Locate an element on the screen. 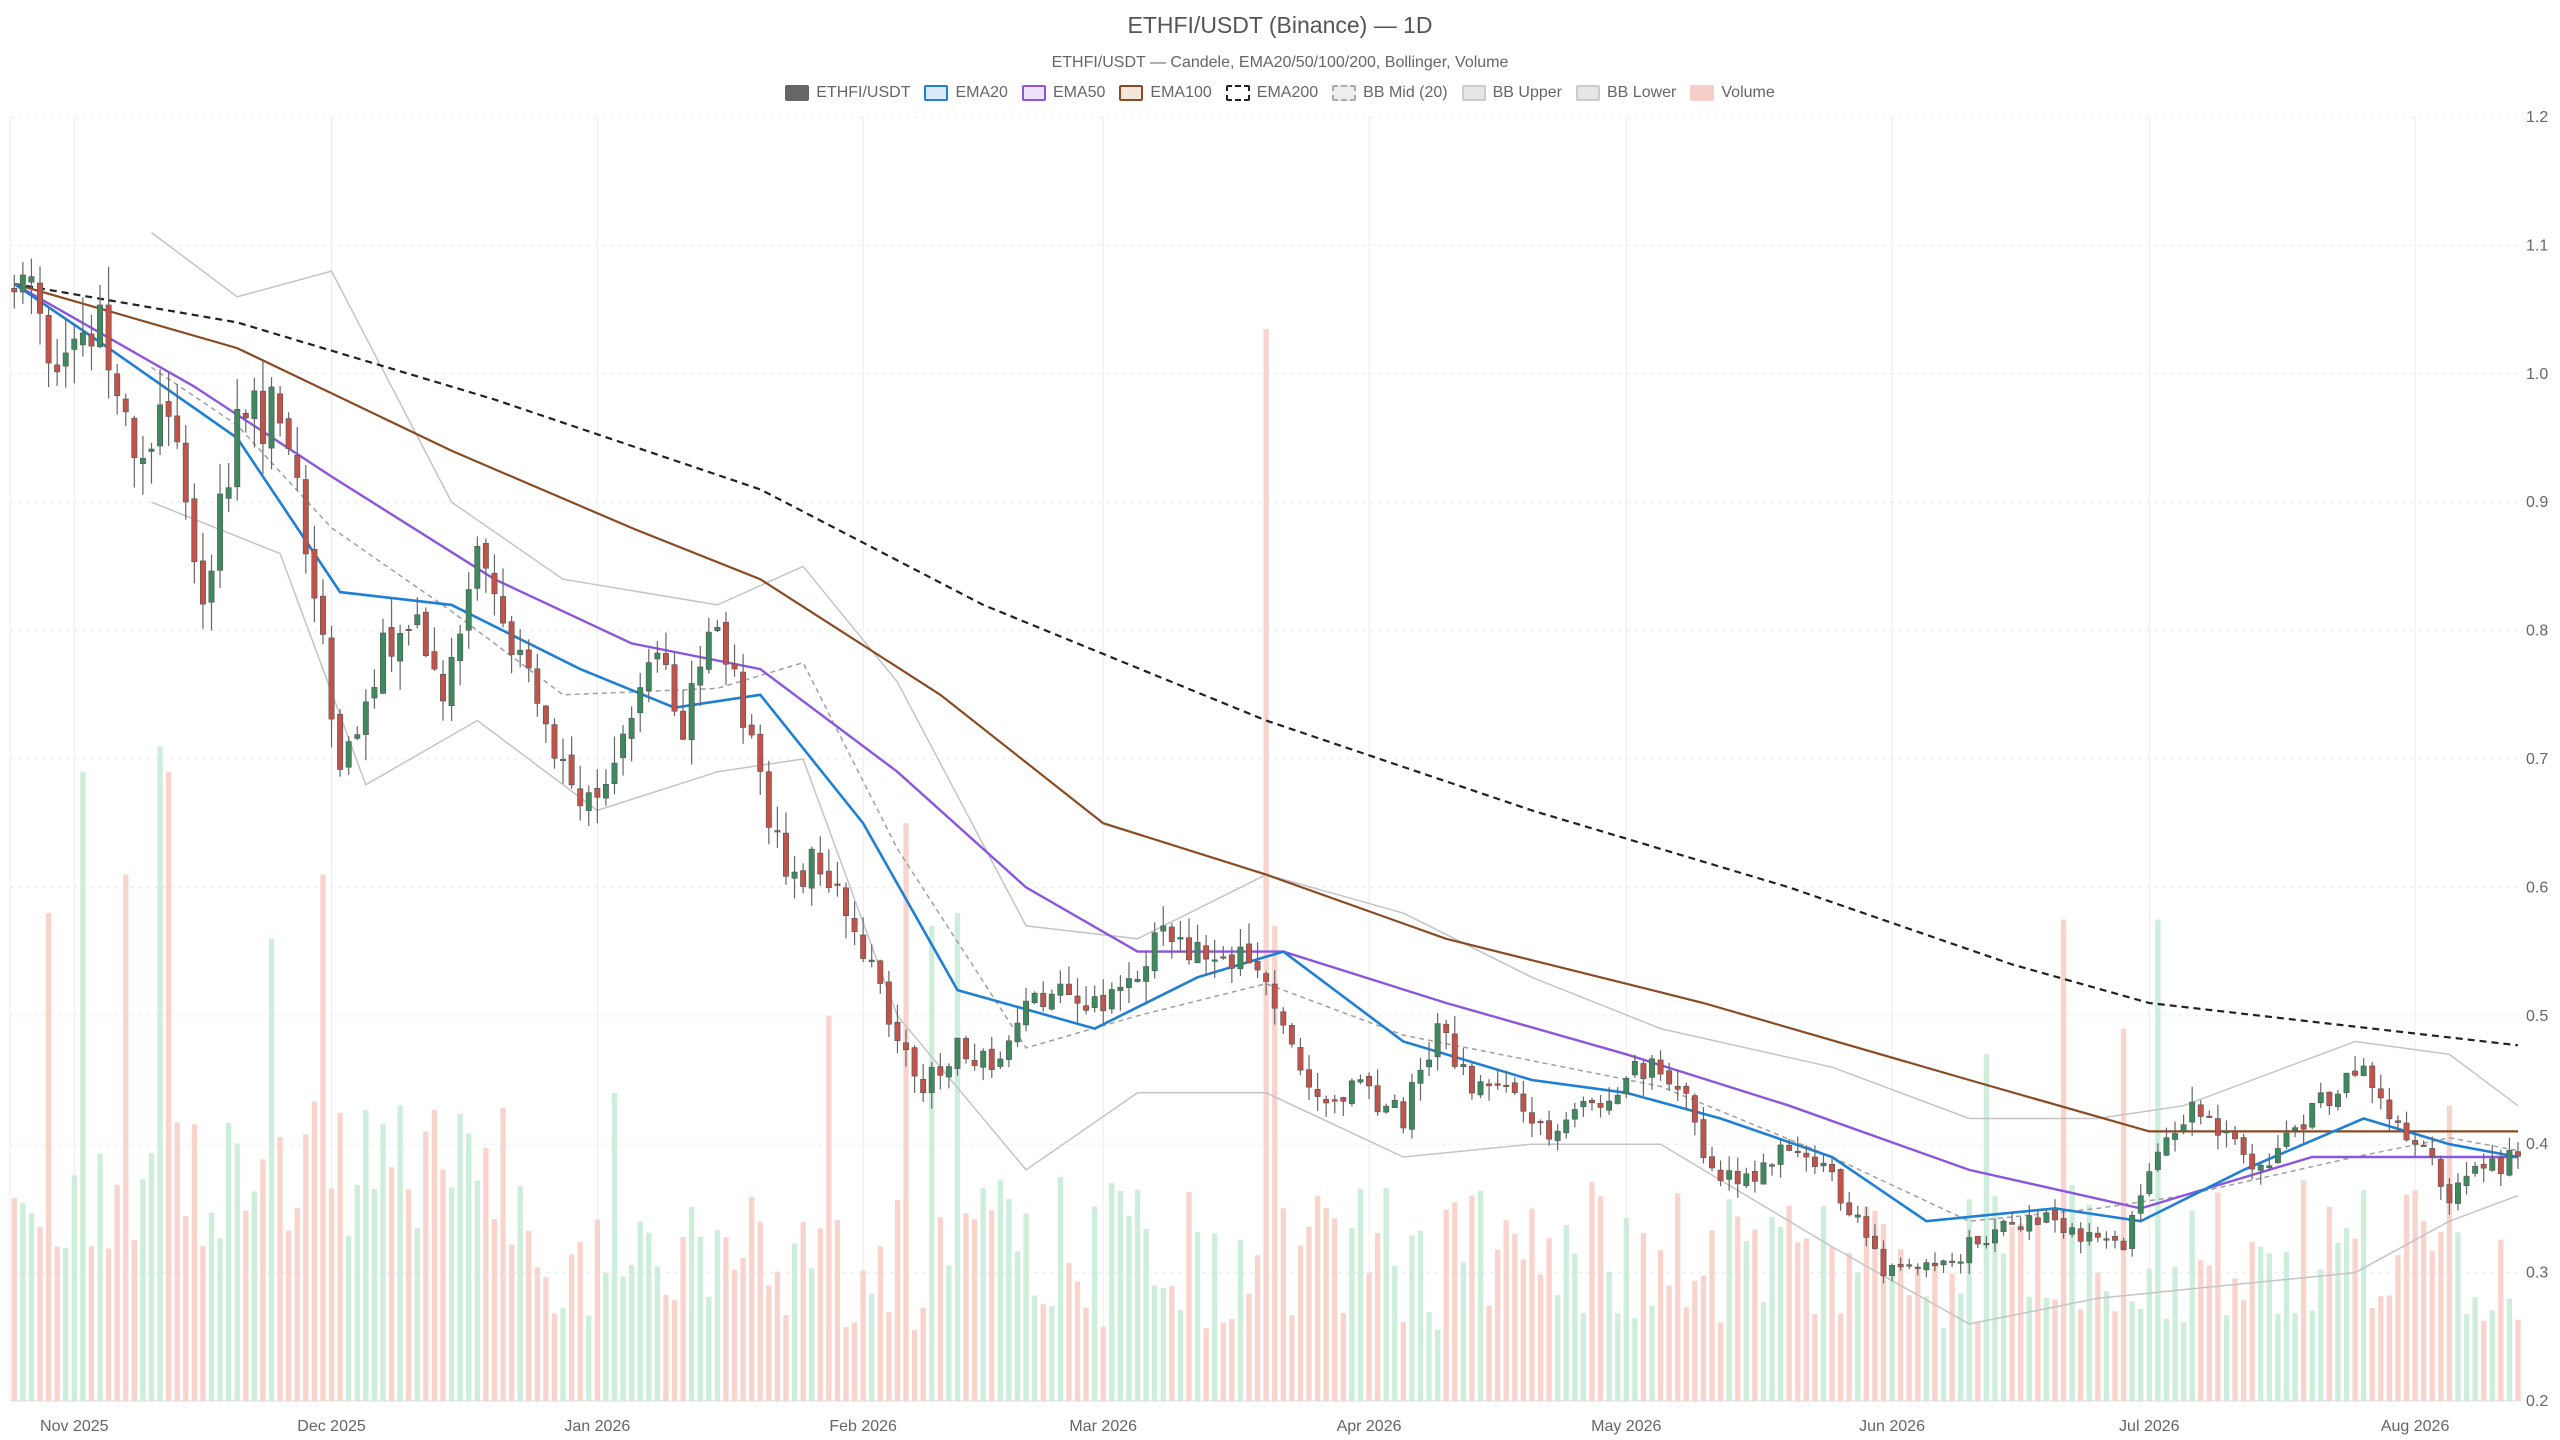  legend-item: BB Upper is located at coordinates (1511, 93).